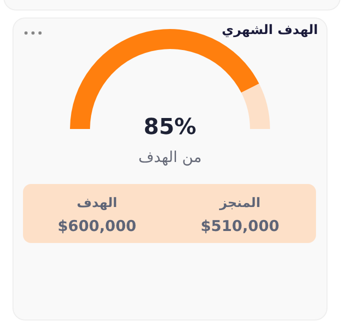 The width and height of the screenshot is (344, 335). Describe the element at coordinates (170, 157) in the screenshot. I see `annotation: من الهدف` at that location.